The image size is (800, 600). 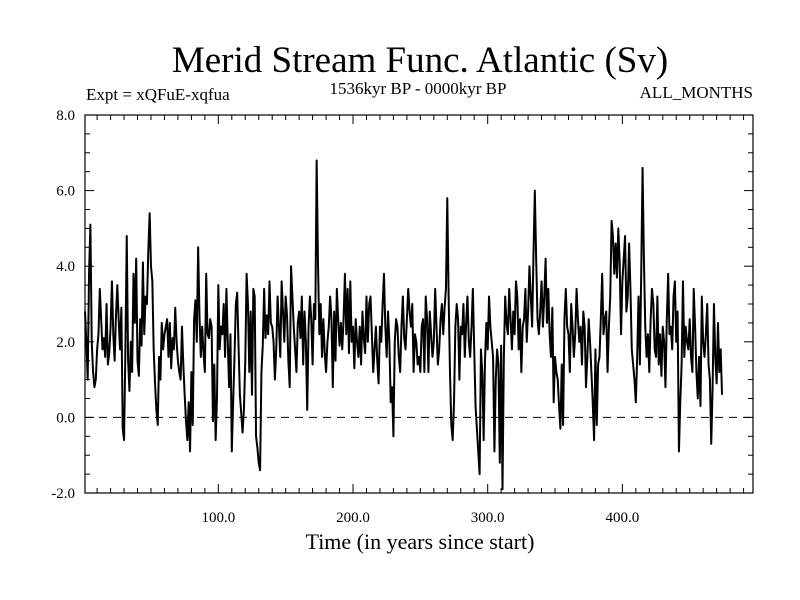 I want to click on time-range-label: 1536kyr BP - 0000kyr BP, so click(x=418, y=88).